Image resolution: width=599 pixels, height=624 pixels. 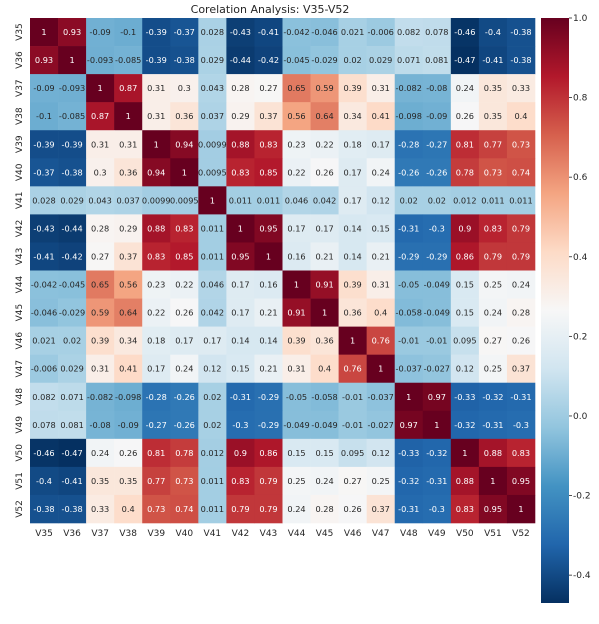 I want to click on cell-value-label: 0.95, so click(x=493, y=509).